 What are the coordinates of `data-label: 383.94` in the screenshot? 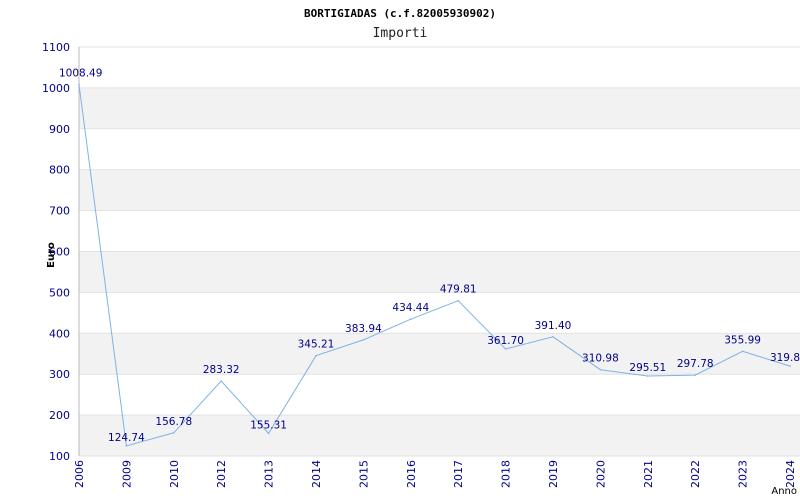 It's located at (363, 329).